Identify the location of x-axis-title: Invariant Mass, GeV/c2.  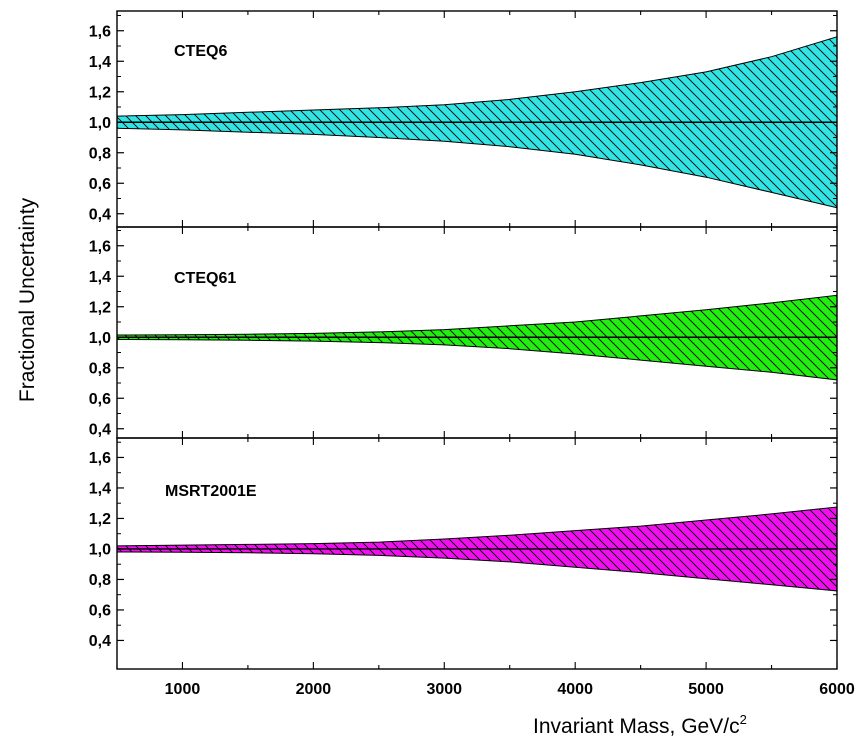
(640, 725).